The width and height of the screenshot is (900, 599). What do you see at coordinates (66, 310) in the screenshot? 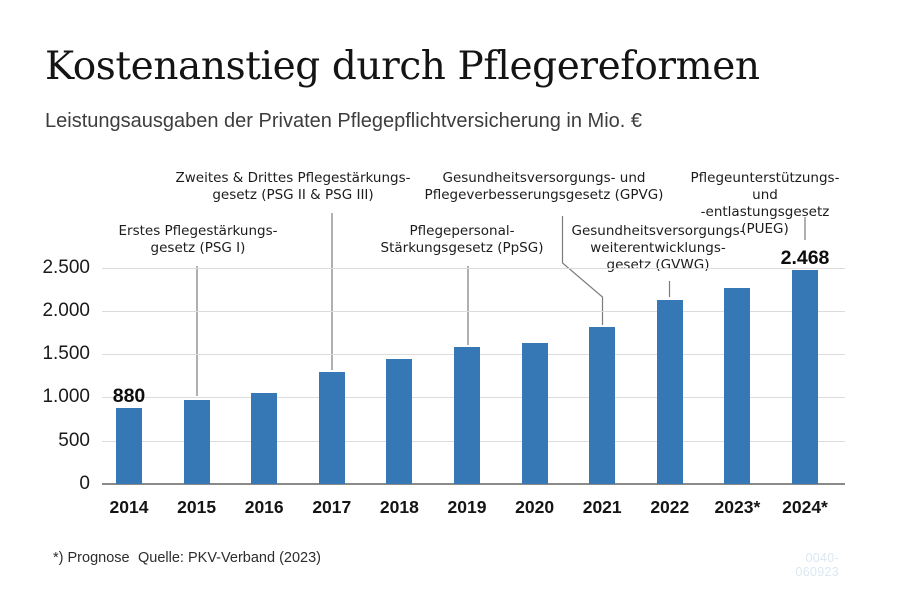
I see `y-axis-tick-label: 2.000` at bounding box center [66, 310].